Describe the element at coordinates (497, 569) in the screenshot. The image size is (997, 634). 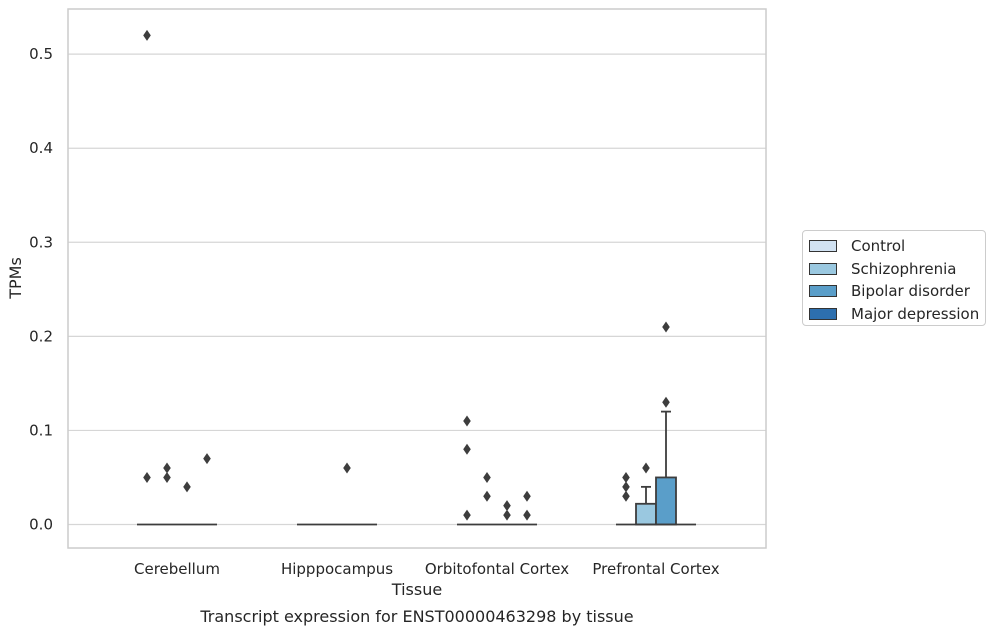
I see `x-tick-label: Orbitofontal Cortex` at that location.